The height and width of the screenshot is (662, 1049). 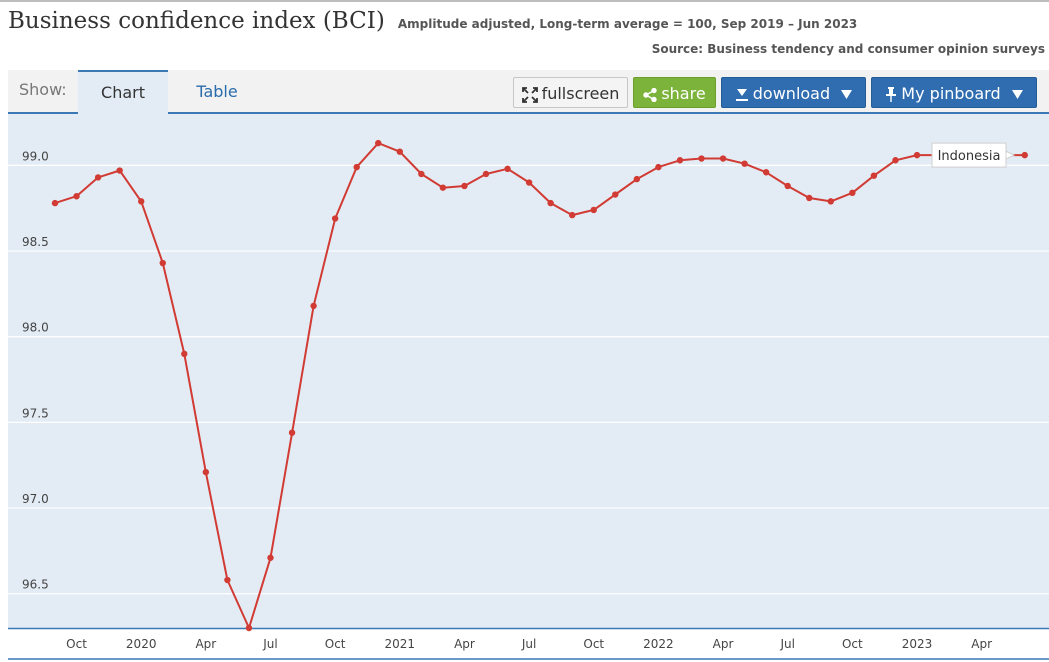 What do you see at coordinates (217, 91) in the screenshot?
I see `tab-table: Table` at bounding box center [217, 91].